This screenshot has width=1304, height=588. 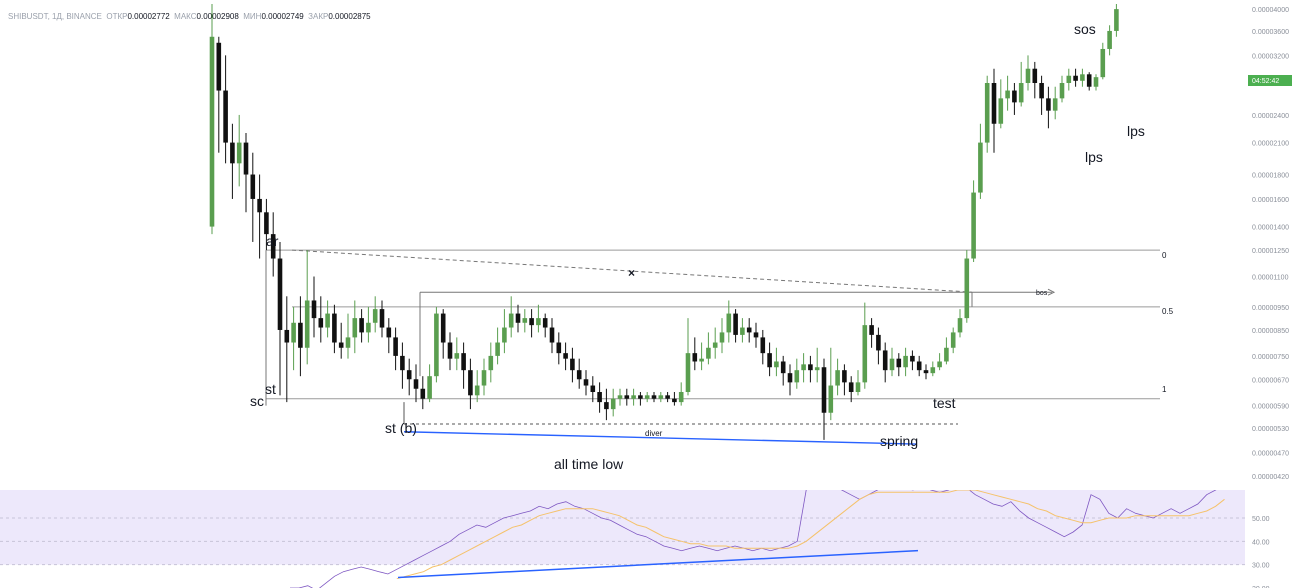 I want to click on price-tick-label: 0.00001100, so click(x=1270, y=278).